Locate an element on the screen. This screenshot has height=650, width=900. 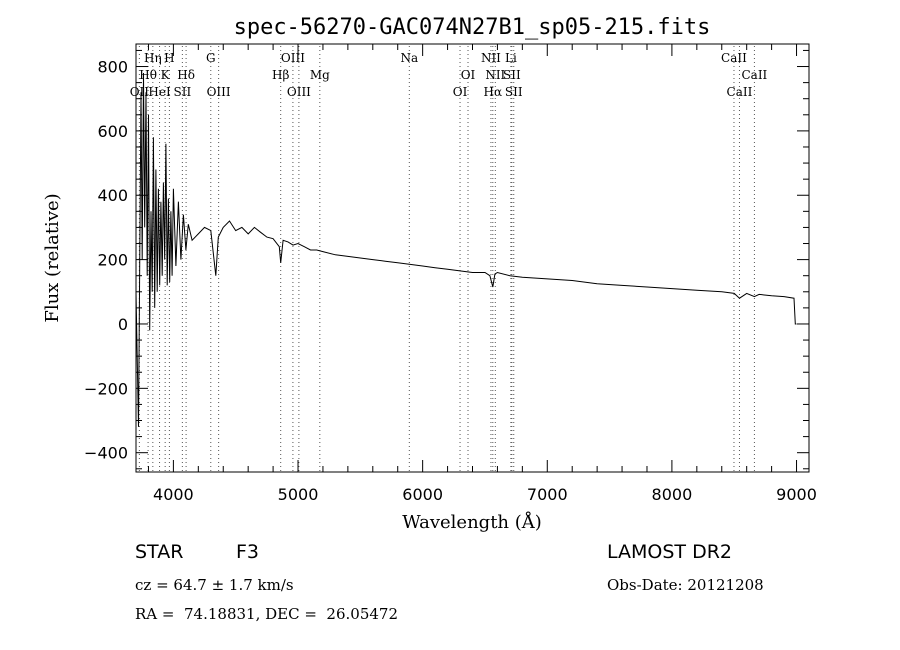
spectral-line-label: Hδ is located at coordinates (186, 75).